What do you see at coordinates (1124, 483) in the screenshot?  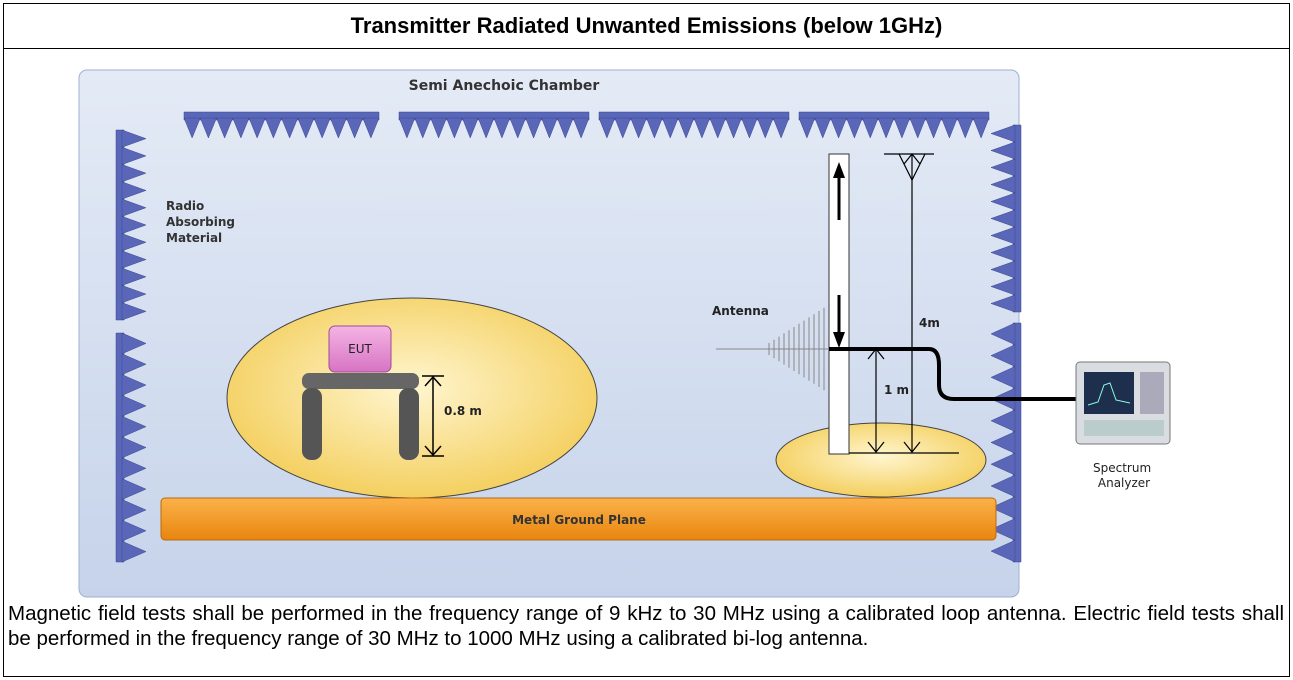 I see `line: Analyzer` at bounding box center [1124, 483].